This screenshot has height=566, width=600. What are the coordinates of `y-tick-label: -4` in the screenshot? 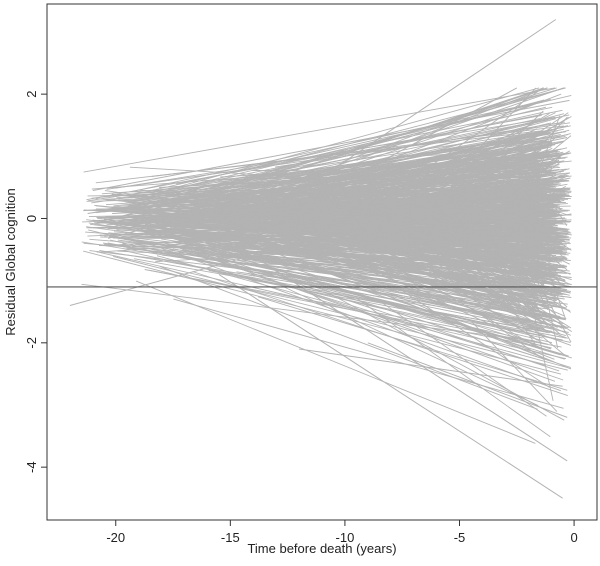 It's located at (31, 467).